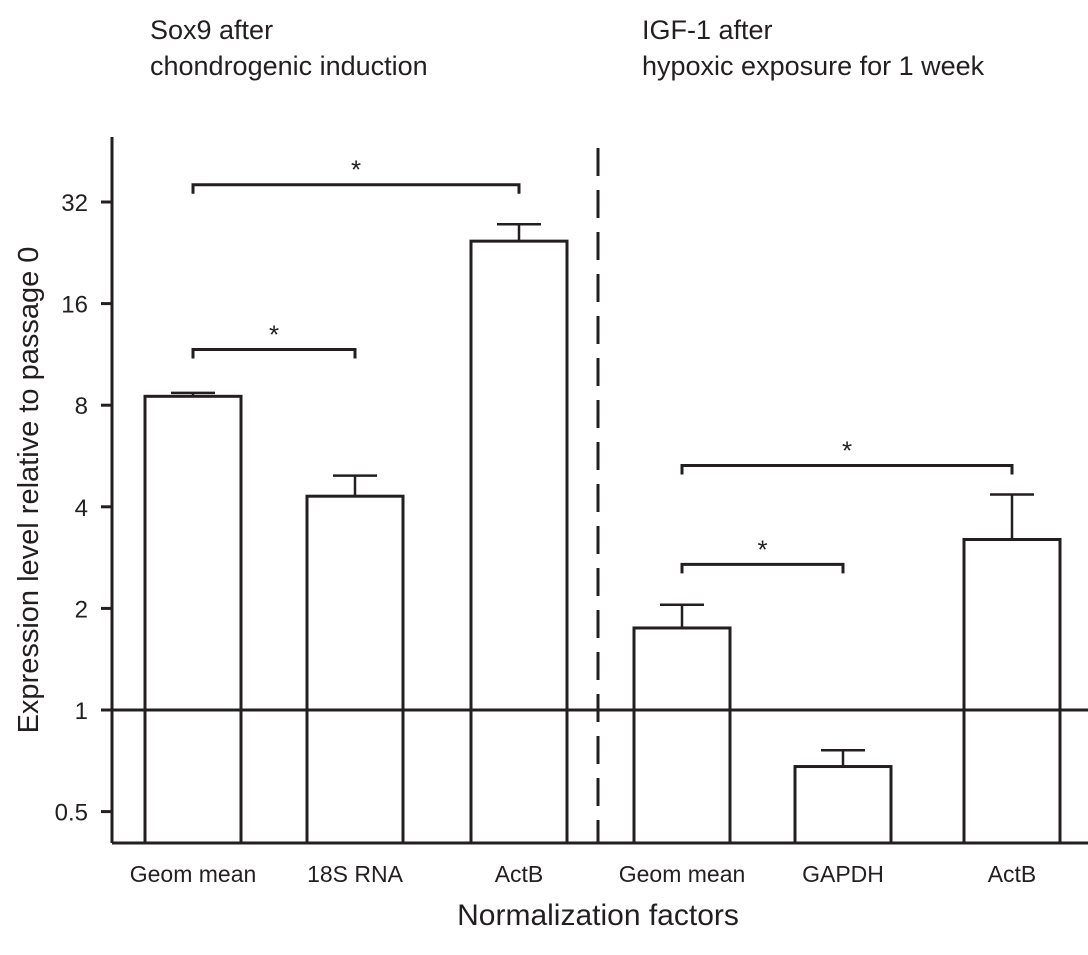 The image size is (1088, 955). Describe the element at coordinates (355, 874) in the screenshot. I see `x-tick-label: 18S RNA` at that location.